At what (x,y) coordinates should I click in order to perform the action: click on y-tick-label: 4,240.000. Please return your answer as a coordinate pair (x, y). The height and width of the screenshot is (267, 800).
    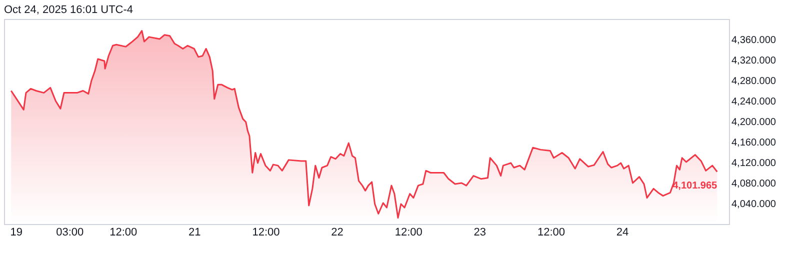
    Looking at the image, I should click on (754, 102).